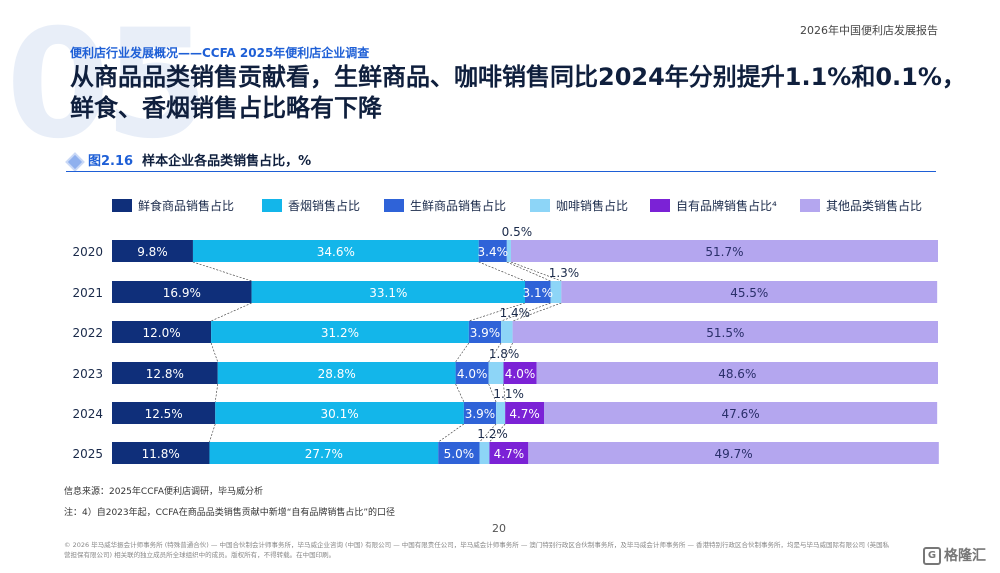 This screenshot has width=1000, height=573. I want to click on data-label: 31.2%, so click(340, 333).